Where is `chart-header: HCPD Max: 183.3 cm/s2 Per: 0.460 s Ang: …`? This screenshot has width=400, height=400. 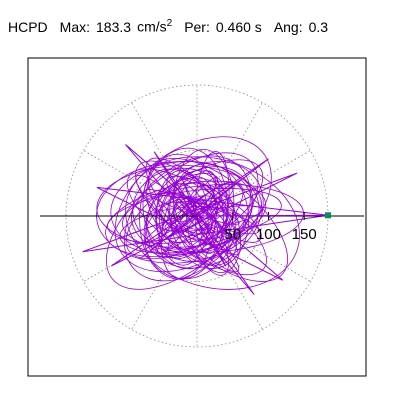 chart-header: HCPD Max: 183.3 cm/s2 Per: 0.460 s Ang: … is located at coordinates (168, 26).